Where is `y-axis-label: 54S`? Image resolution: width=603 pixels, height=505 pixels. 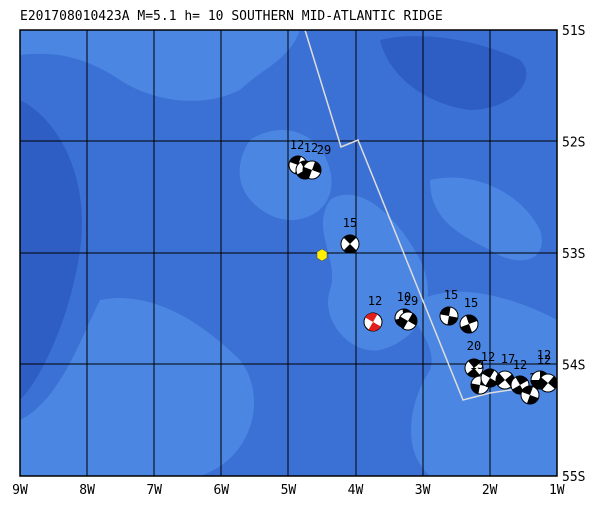 y-axis-label: 54S is located at coordinates (573, 366).